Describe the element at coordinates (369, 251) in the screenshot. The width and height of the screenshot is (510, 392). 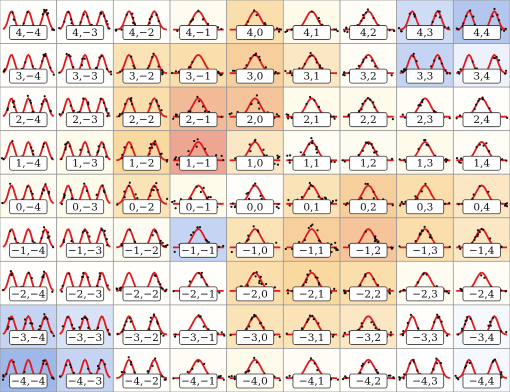
I see `cell-label: −1,2` at that location.